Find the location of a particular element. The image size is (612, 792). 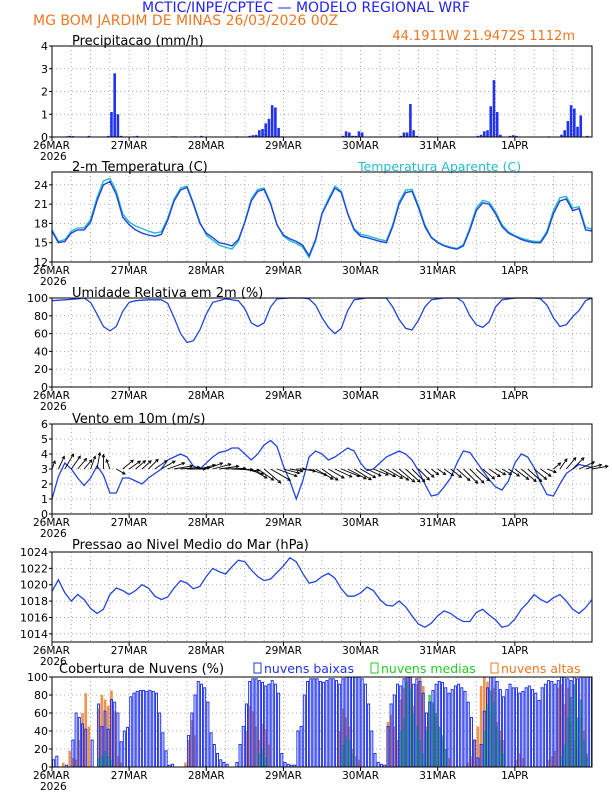

x-tick-label: 1APR is located at coordinates (515, 776).